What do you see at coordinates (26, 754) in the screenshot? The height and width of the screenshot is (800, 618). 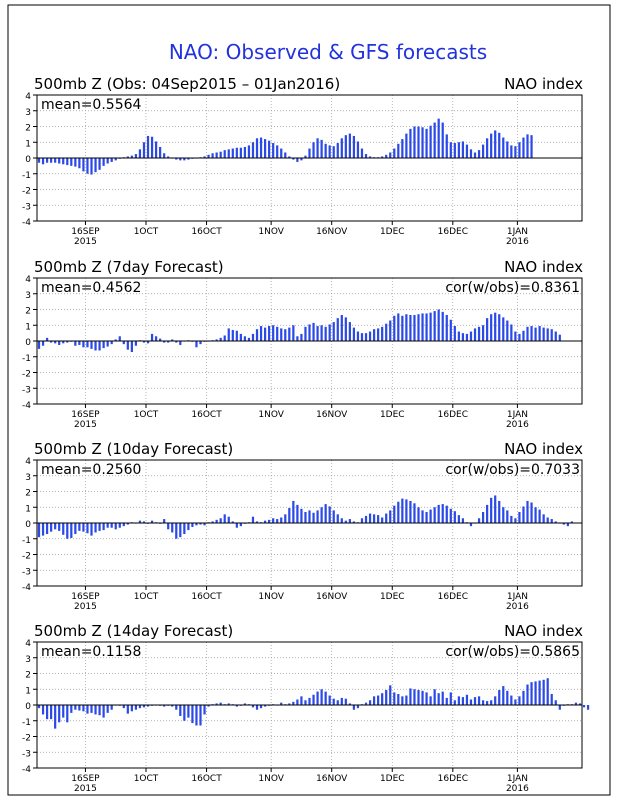 I see `y-tick-label: -3` at bounding box center [26, 754].